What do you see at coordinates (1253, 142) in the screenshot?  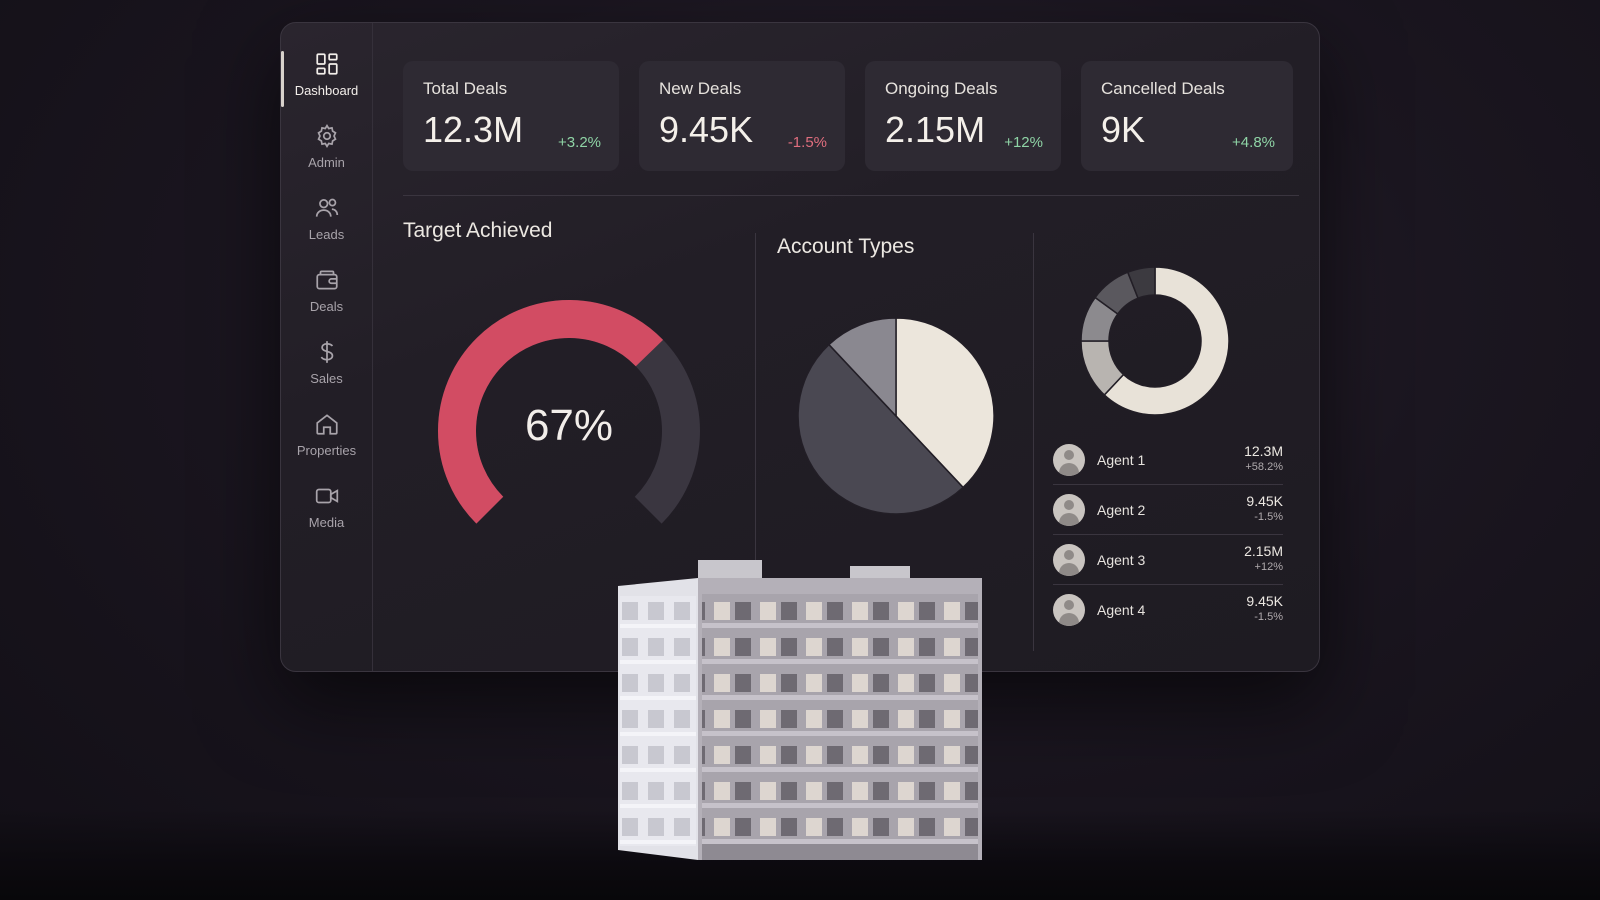 I see `kpi-change: +4.8%` at bounding box center [1253, 142].